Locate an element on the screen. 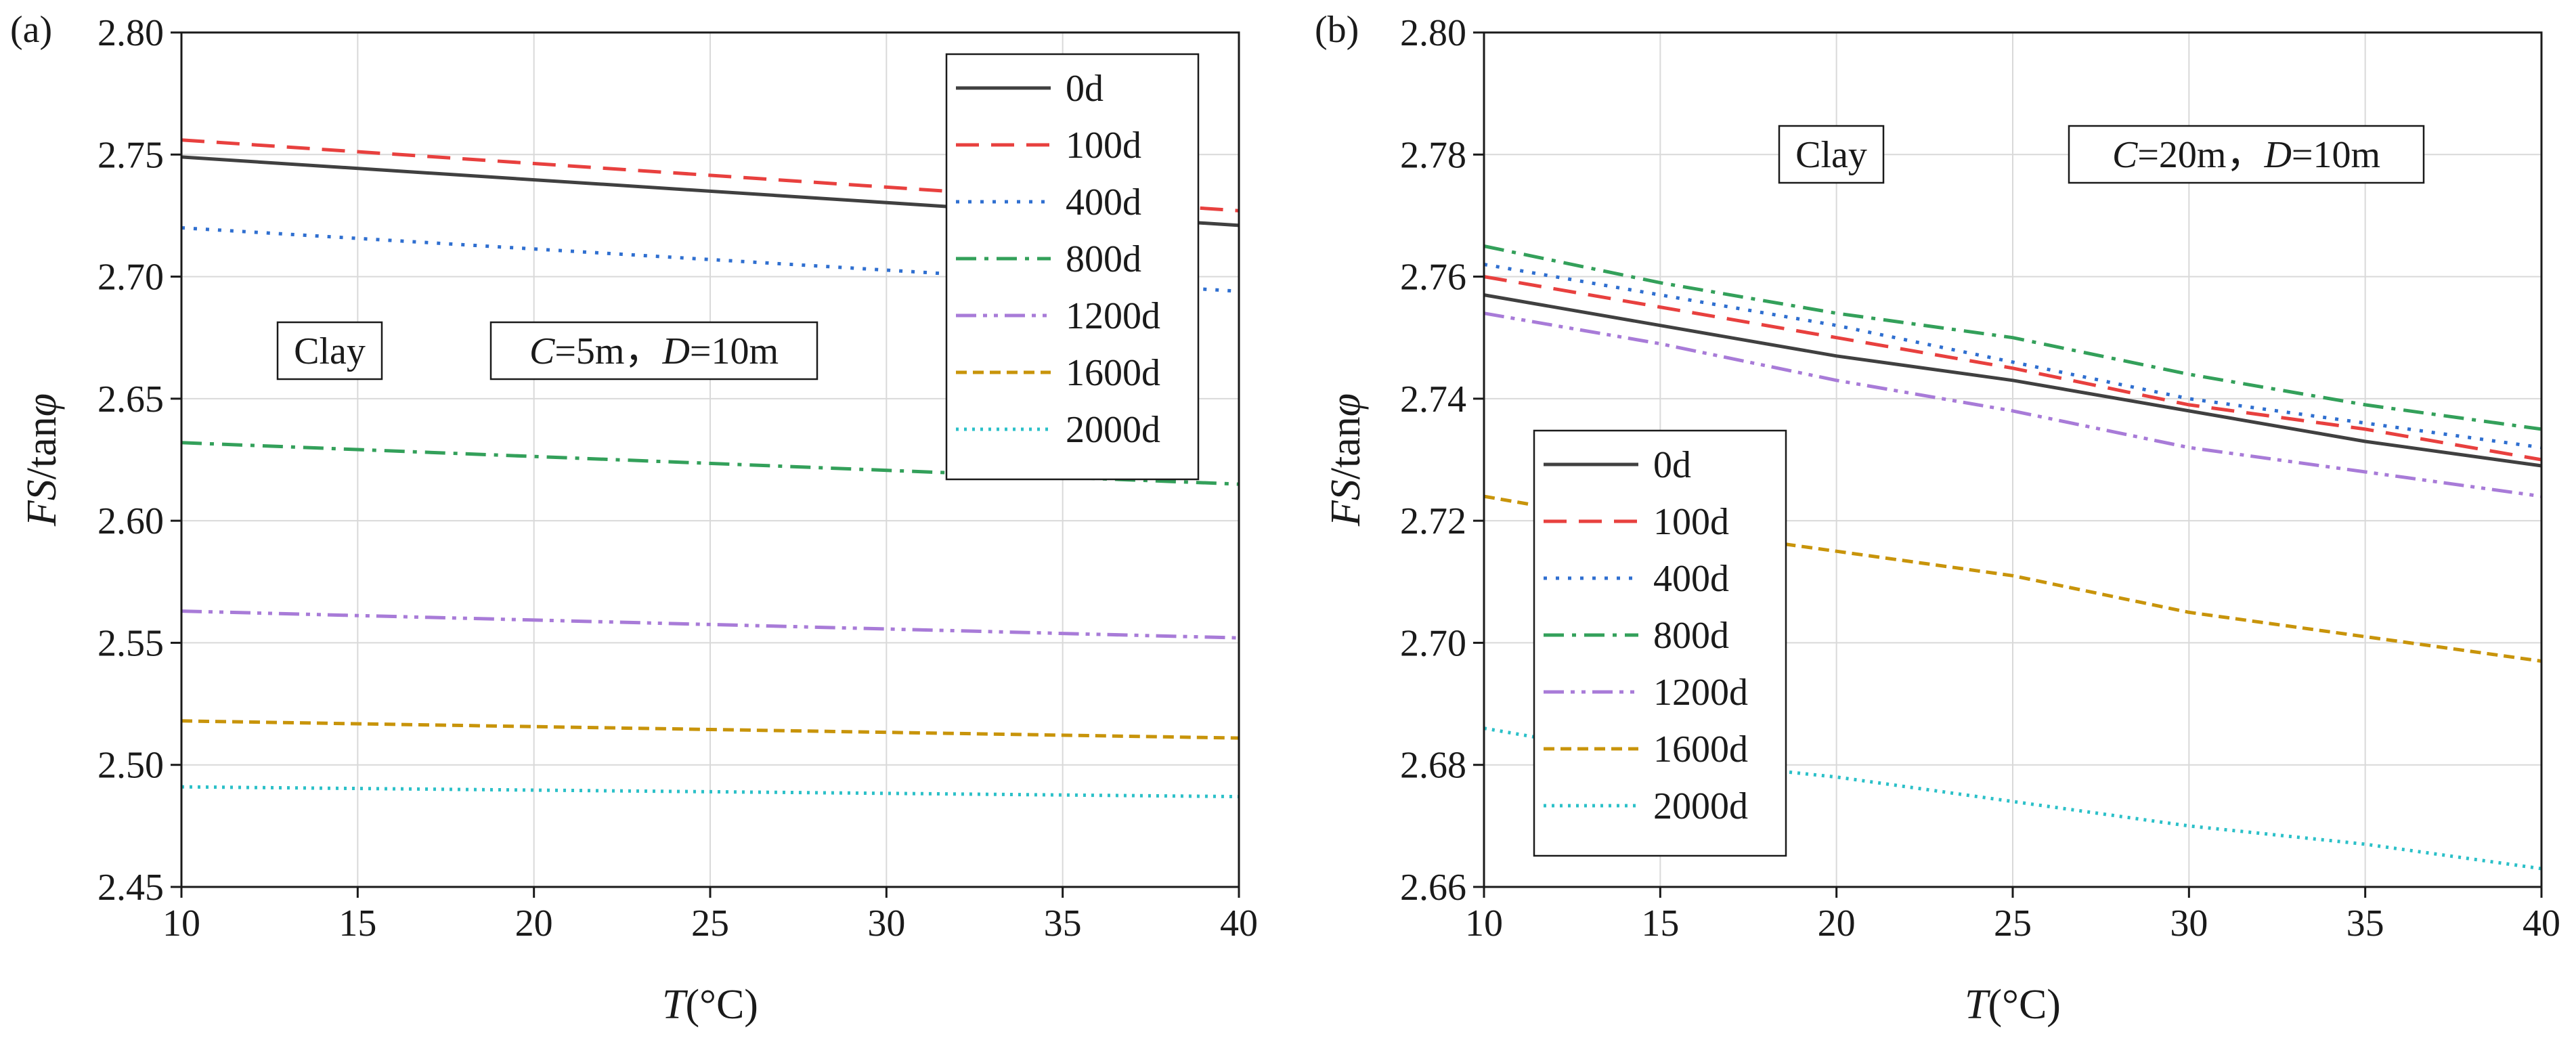 This screenshot has width=2576, height=1044. panel-a-material-box is located at coordinates (329, 351).